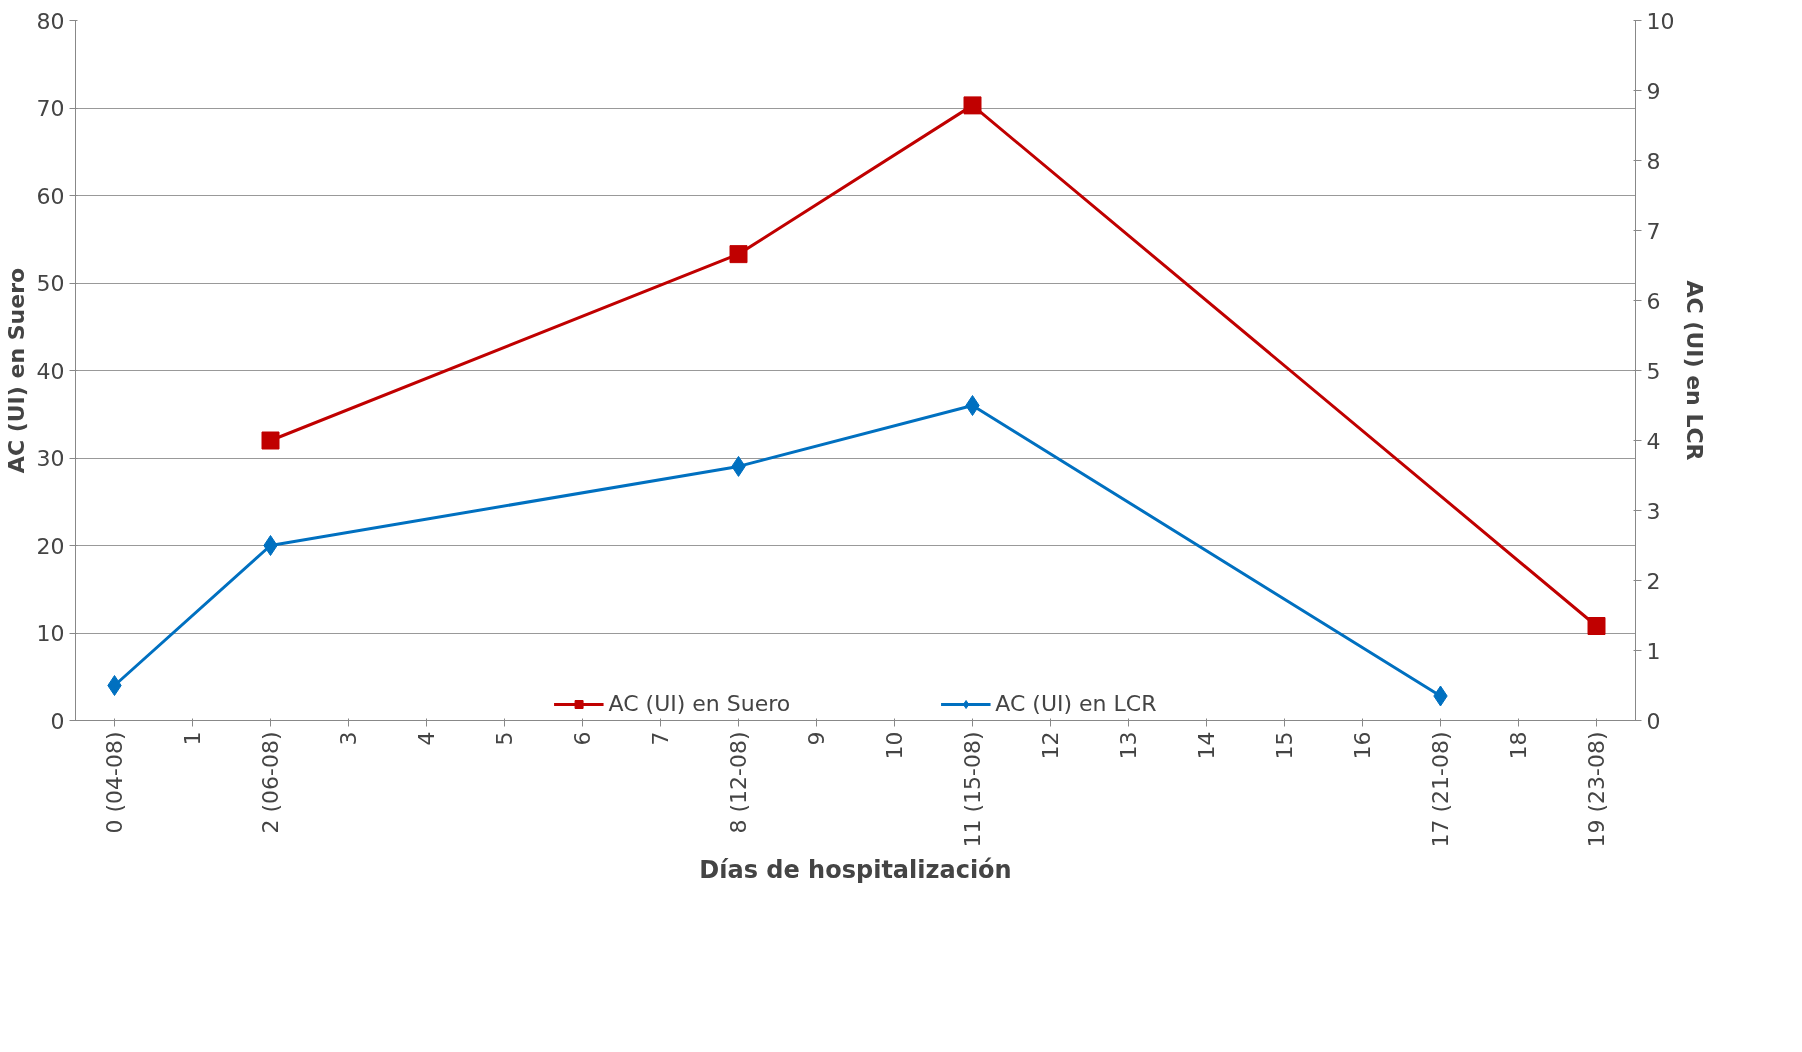 Image resolution: width=1802 pixels, height=1052 pixels. What do you see at coordinates (50, 633) in the screenshot?
I see `y-tick-label: 10` at bounding box center [50, 633].